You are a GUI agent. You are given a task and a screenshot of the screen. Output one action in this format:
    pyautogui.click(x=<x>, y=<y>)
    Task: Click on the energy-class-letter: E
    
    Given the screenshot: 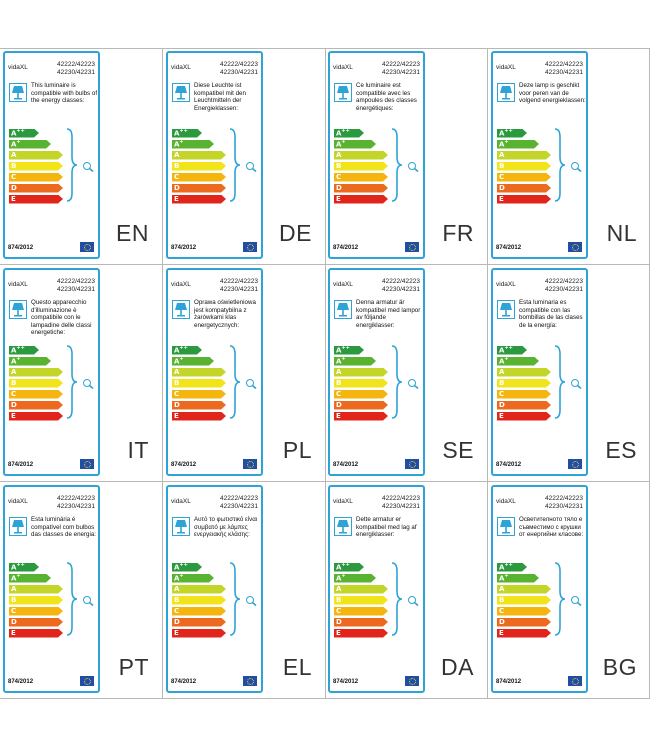 What is the action you would take?
    pyautogui.click(x=337, y=199)
    